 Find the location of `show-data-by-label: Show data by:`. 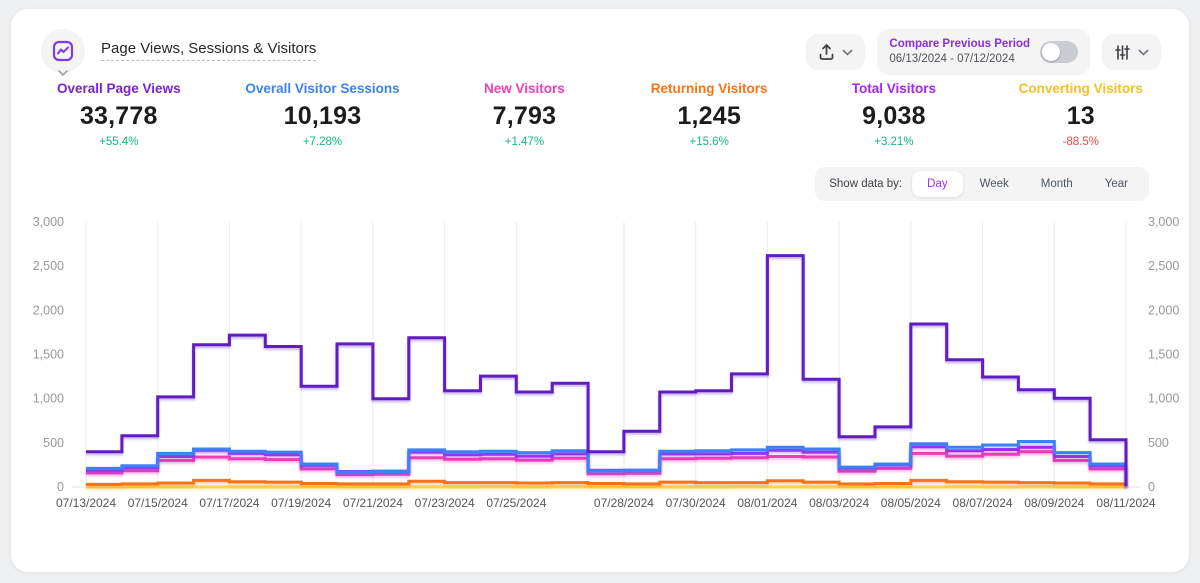

show-data-by-label: Show data by: is located at coordinates (866, 184).